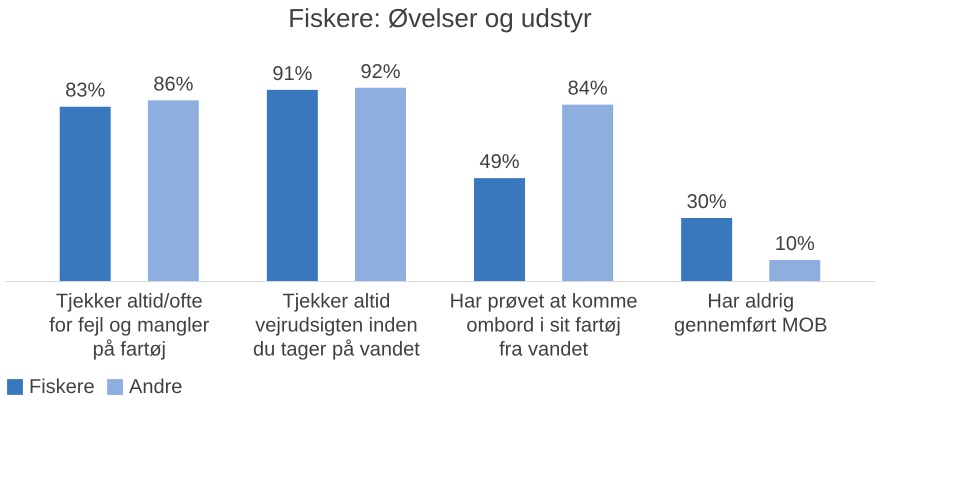 The height and width of the screenshot is (486, 959). What do you see at coordinates (129, 325) in the screenshot?
I see `x-tick-label: Tjekker altid/ofte for fejl og mangler på fartøj` at bounding box center [129, 325].